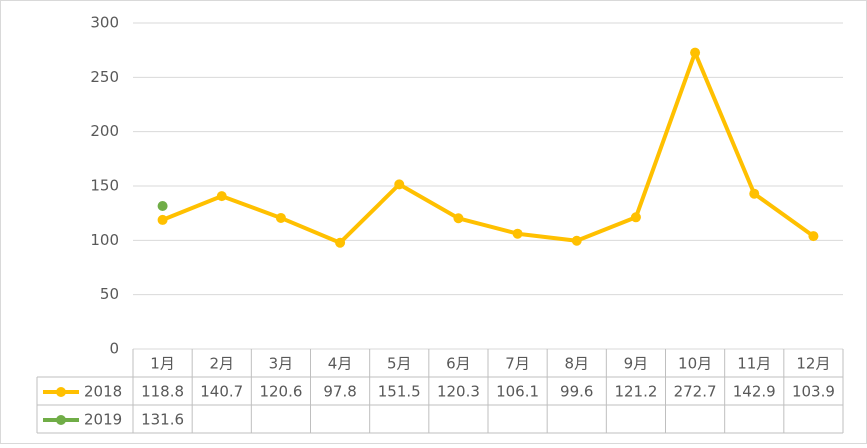  I want to click on table-value: 118.8, so click(162, 392).